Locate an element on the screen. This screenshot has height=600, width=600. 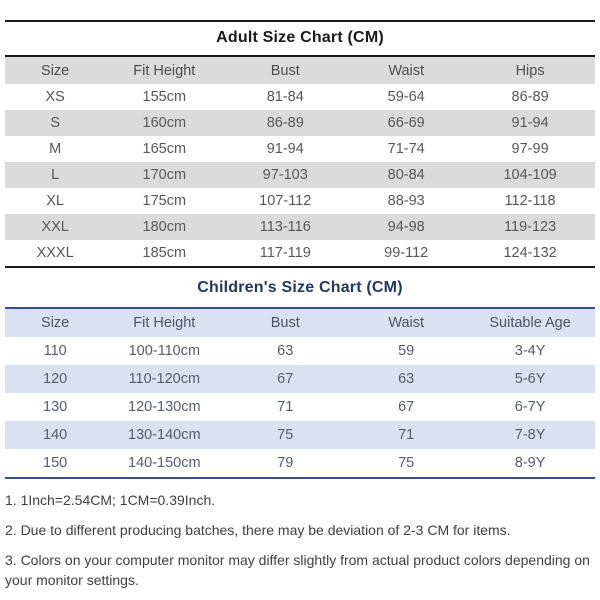
table-cell: 71-74 is located at coordinates (406, 149).